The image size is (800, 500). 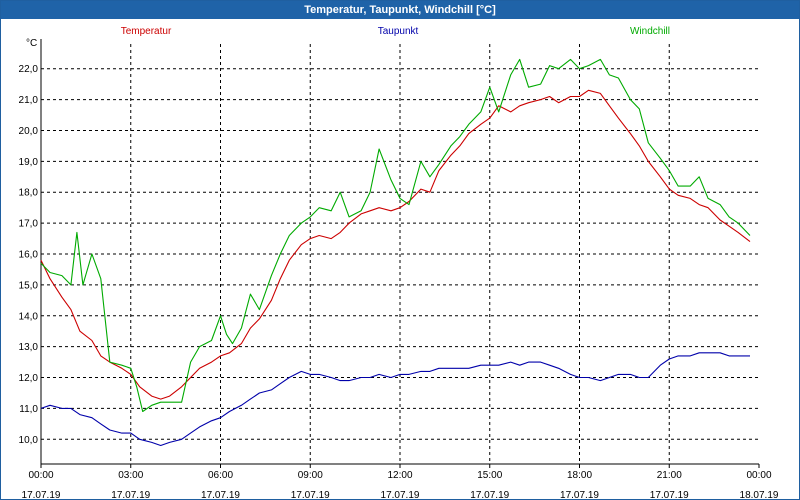 What do you see at coordinates (29, 316) in the screenshot?
I see `y-tick-label: 14,0` at bounding box center [29, 316].